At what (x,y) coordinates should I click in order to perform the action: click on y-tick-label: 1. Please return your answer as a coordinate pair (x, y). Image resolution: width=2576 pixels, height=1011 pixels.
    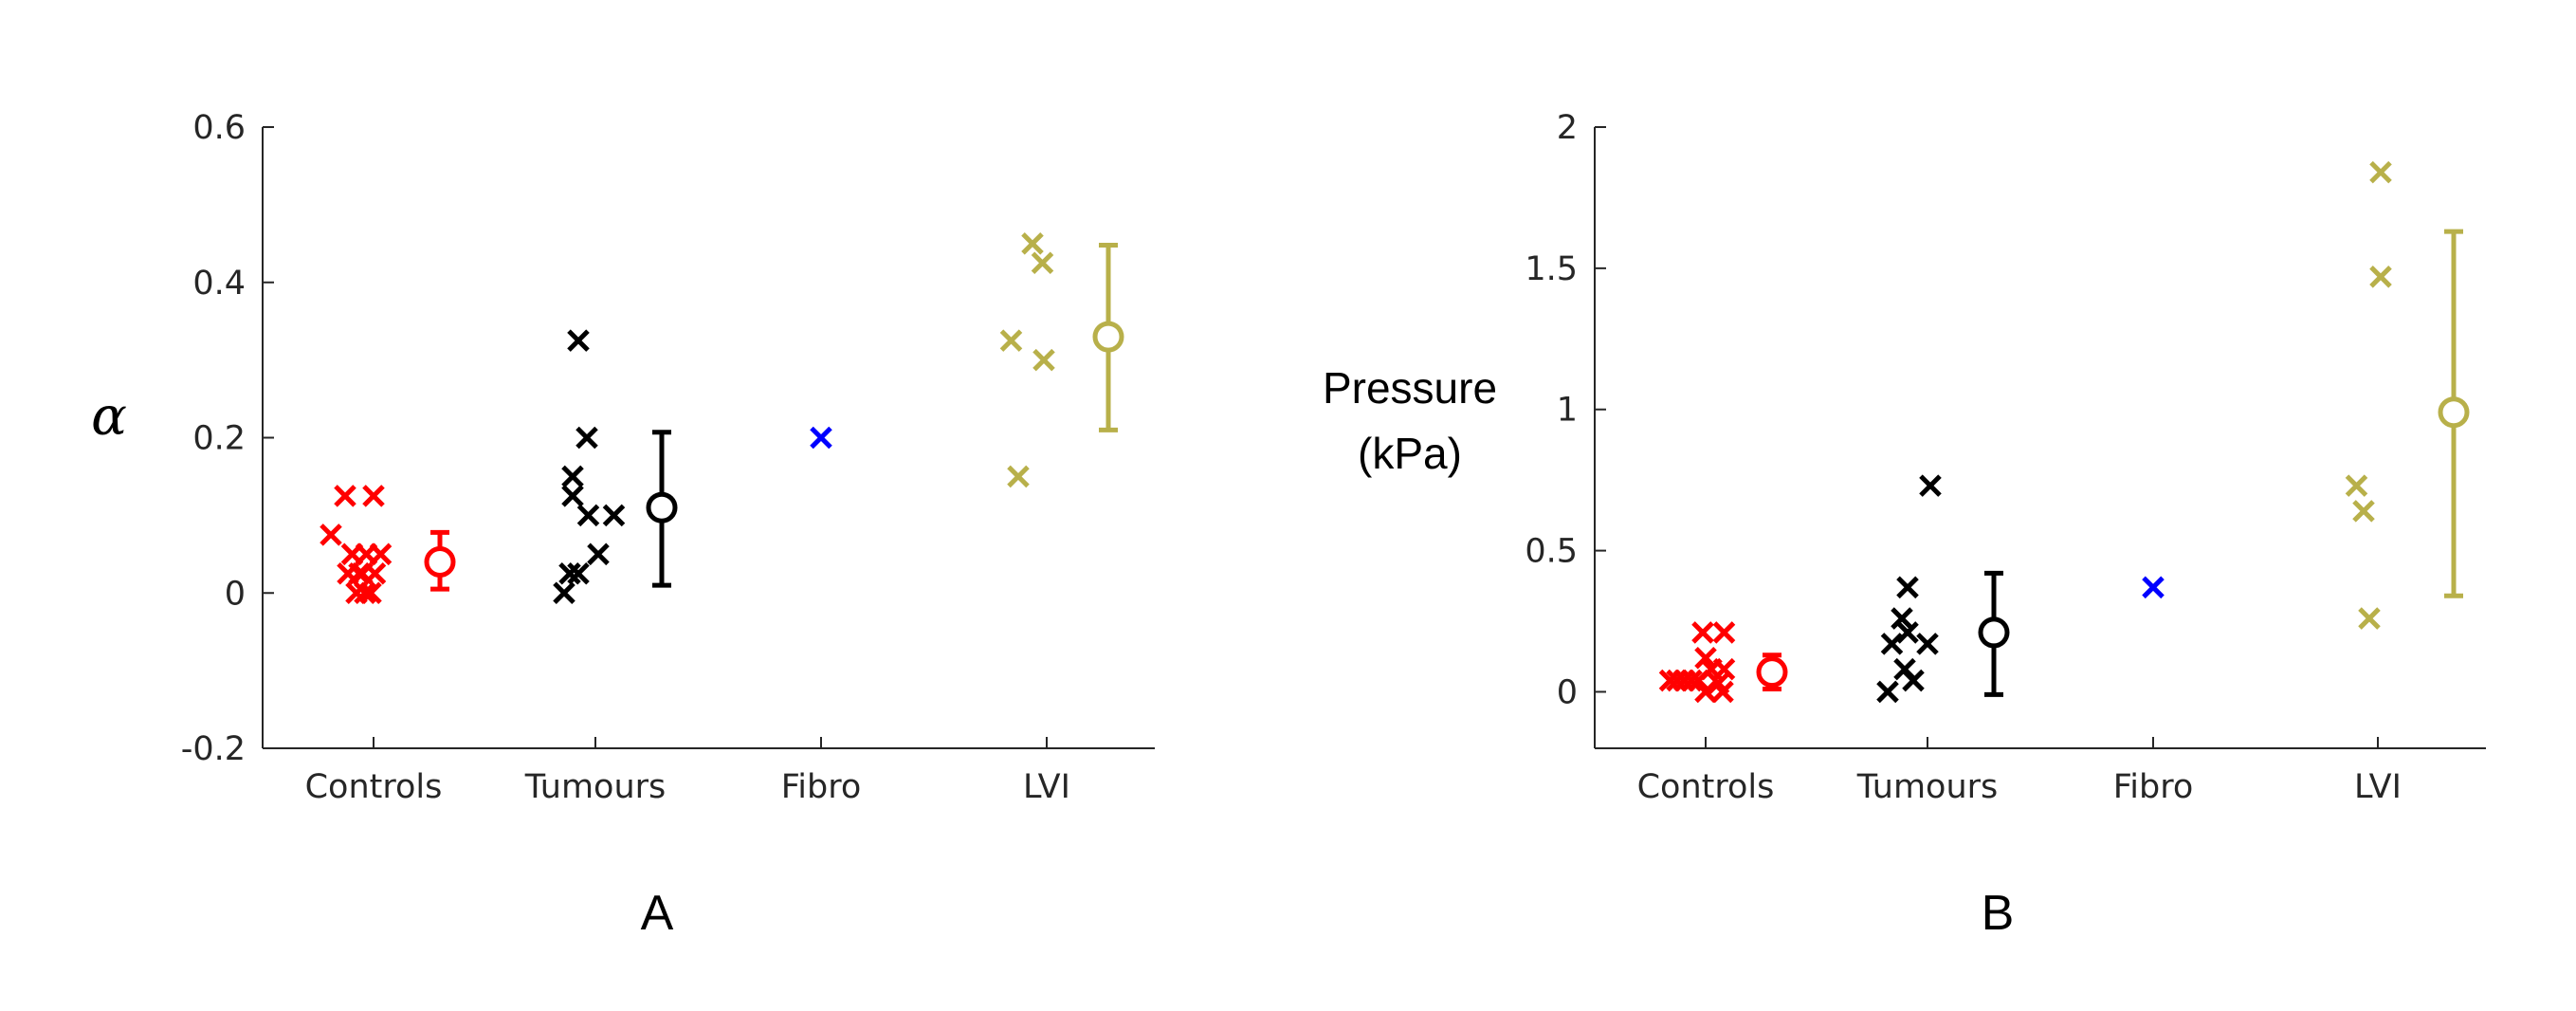
    Looking at the image, I should click on (1567, 411).